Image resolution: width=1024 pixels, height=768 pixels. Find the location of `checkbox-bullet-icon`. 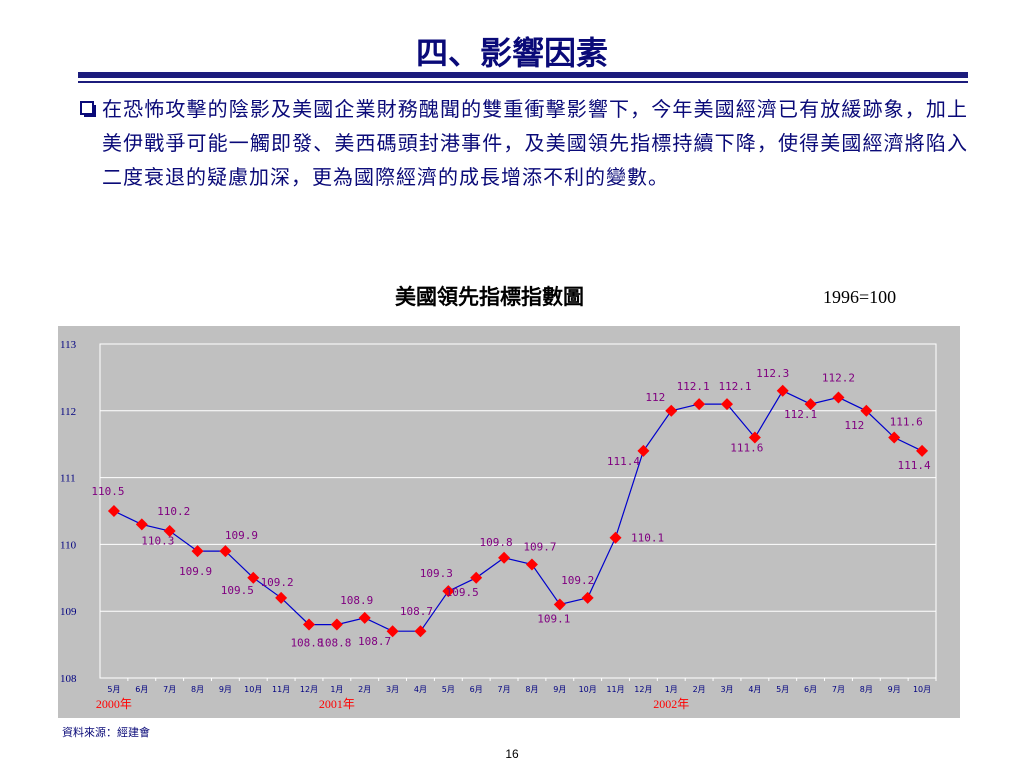

checkbox-bullet-icon is located at coordinates (88, 109).